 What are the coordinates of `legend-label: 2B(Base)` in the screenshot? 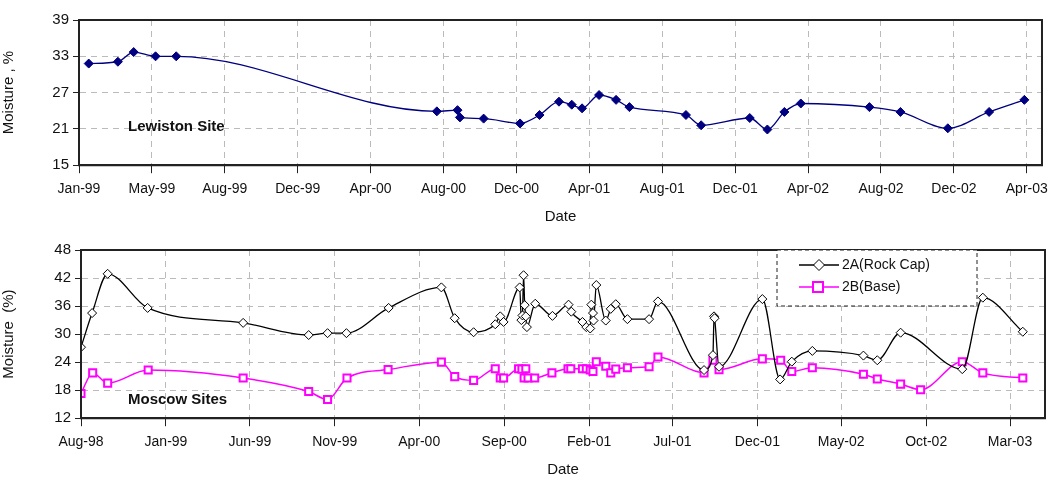 It's located at (871, 285).